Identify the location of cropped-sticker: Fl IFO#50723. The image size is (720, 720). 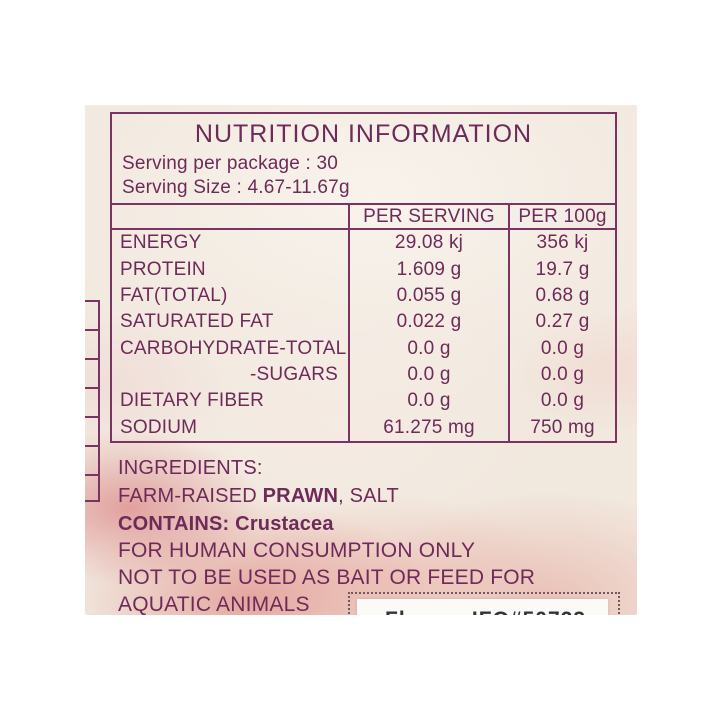
(484, 603).